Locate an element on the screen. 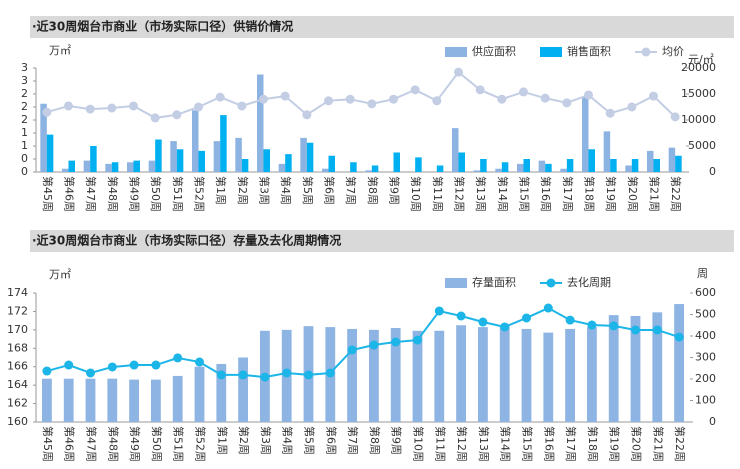 This screenshot has width=740, height=469. x-tick-label: 第9周 is located at coordinates (395, 190).